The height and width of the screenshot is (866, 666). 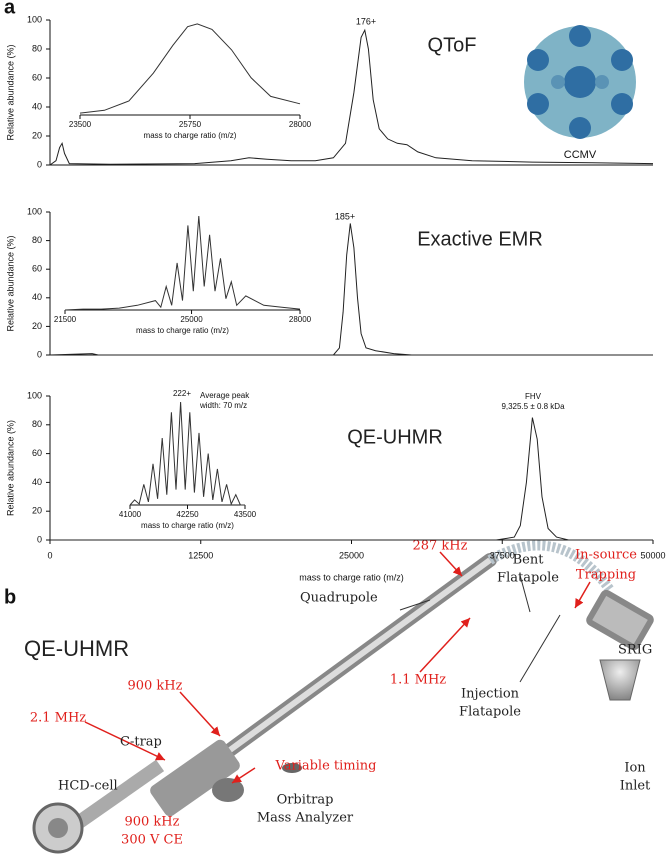 I want to click on x-tick-label: 25750, so click(x=190, y=124).